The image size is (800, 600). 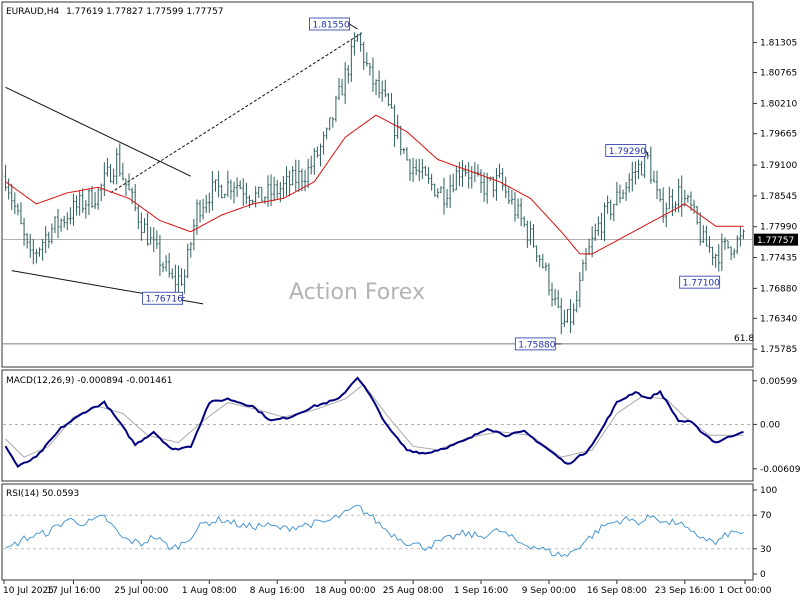 I want to click on price-y-tick-label: 1.76340, so click(x=778, y=319).